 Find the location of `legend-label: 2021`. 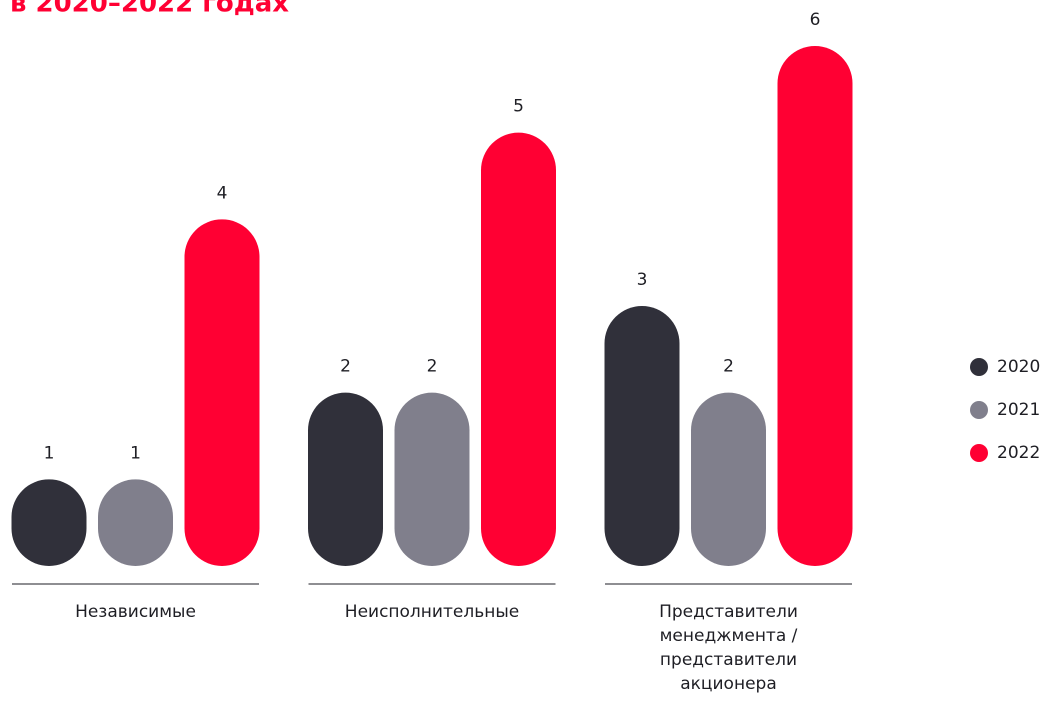

legend-label: 2021 is located at coordinates (1018, 410).